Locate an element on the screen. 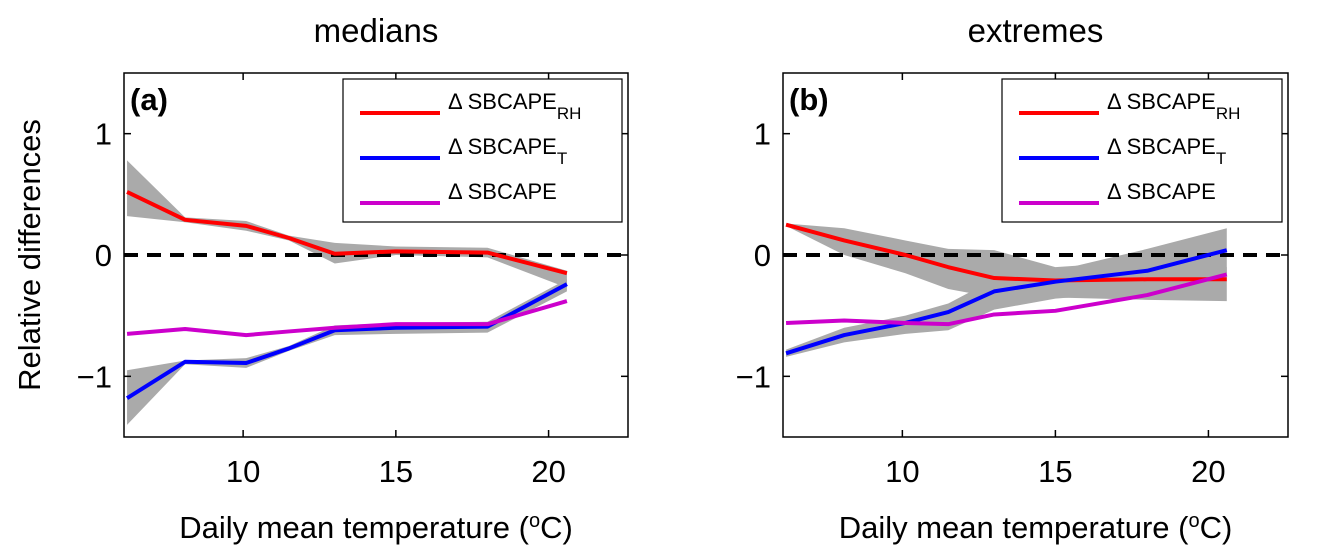 Image resolution: width=1333 pixels, height=557 pixels. panel-label: (a) is located at coordinates (149, 99).